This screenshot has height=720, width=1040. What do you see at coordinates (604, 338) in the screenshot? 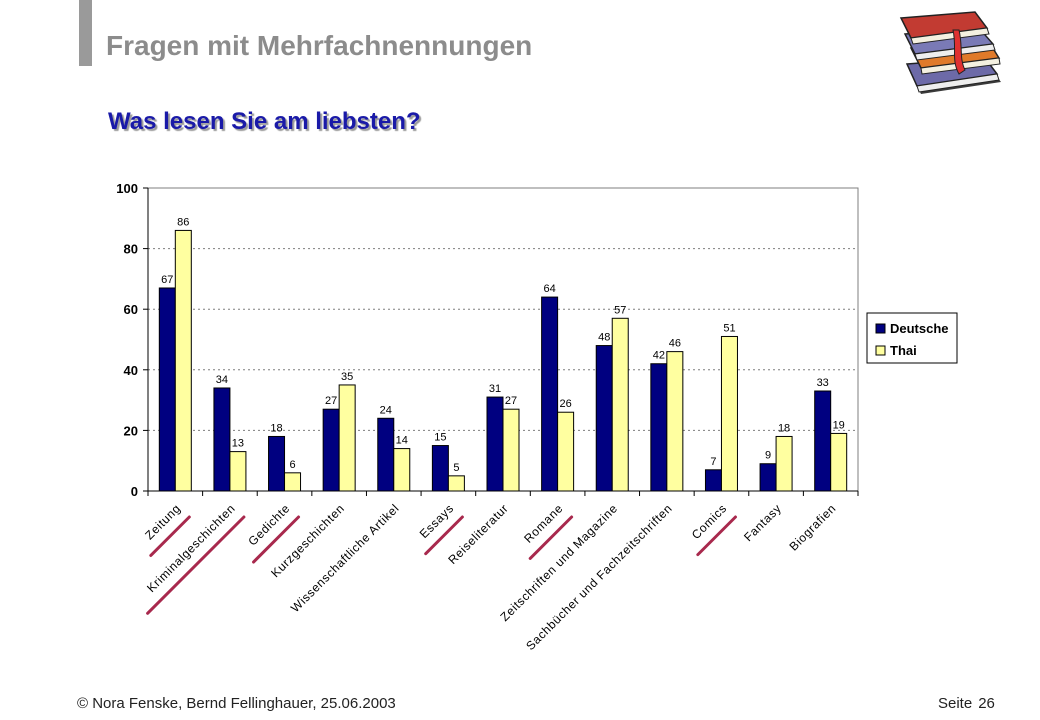
I see `data-label: 48` at bounding box center [604, 338].